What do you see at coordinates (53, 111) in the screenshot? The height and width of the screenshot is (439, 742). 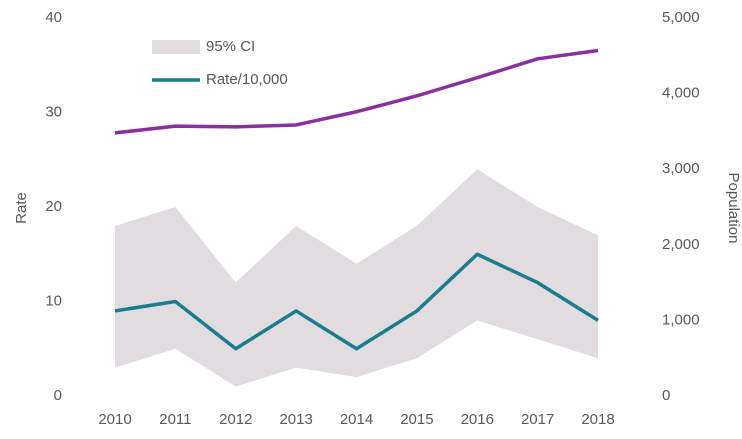 I see `y-tick-label: 30` at bounding box center [53, 111].